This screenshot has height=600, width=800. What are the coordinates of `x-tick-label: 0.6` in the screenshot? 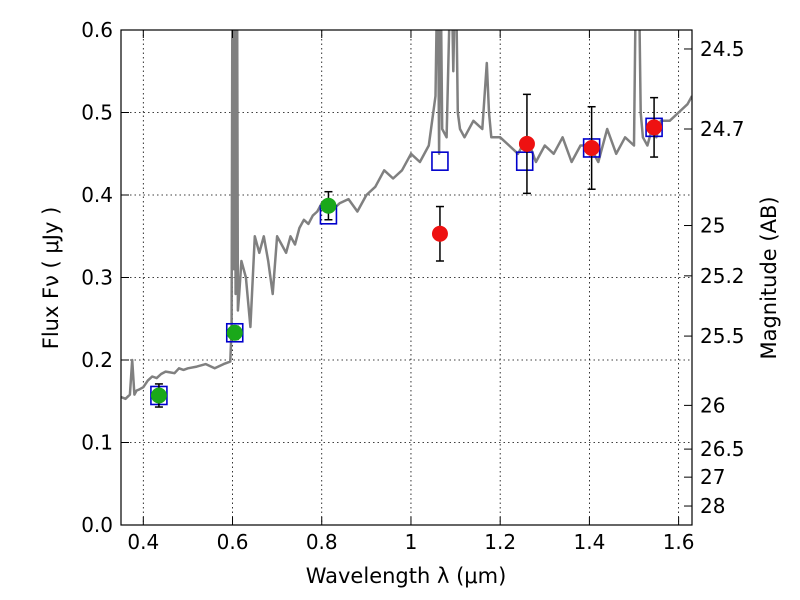 It's located at (233, 542).